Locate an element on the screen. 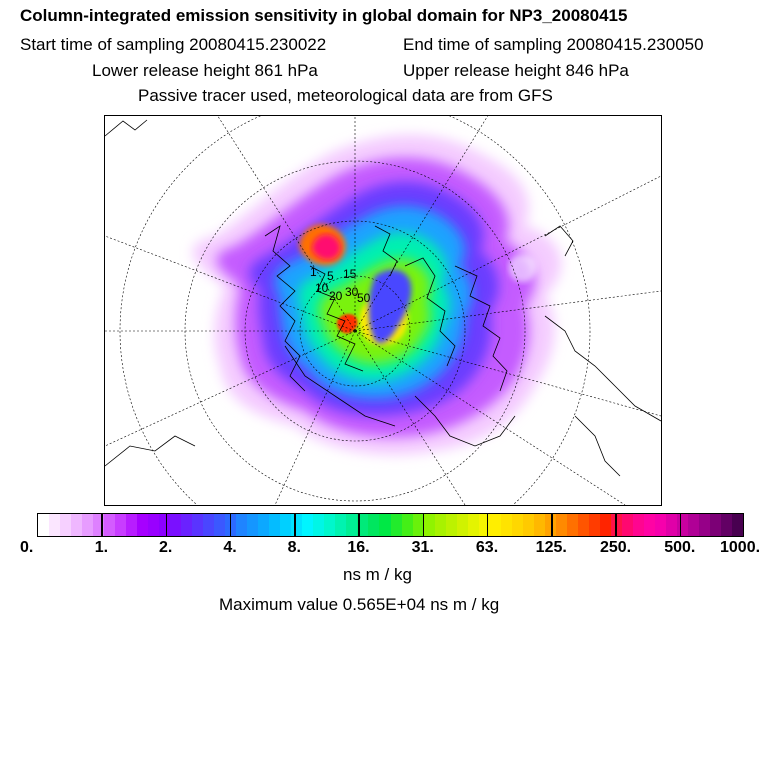 This screenshot has width=768, height=768. colorbar-tick-label: 1000. is located at coordinates (740, 547).